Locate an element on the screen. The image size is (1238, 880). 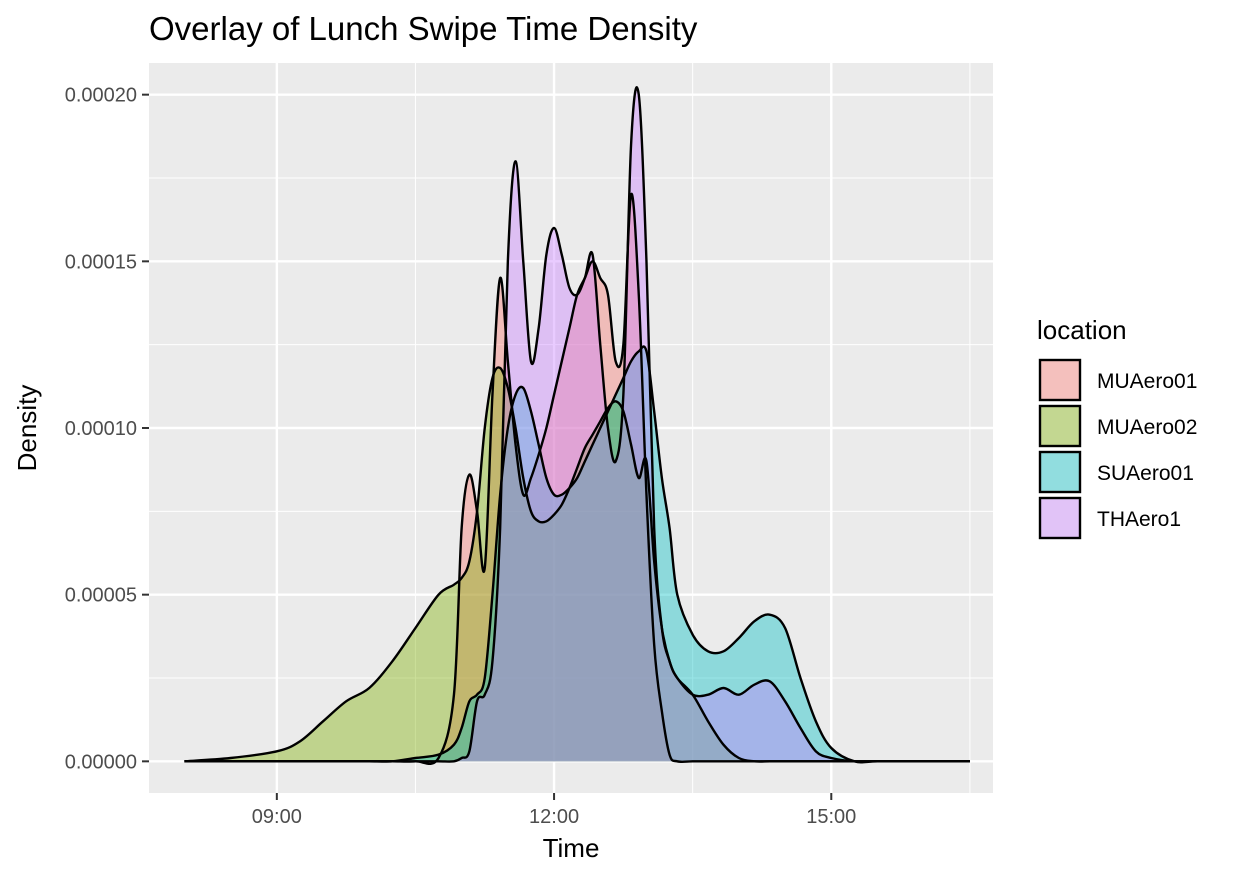
y-tick-label: 0.00015 is located at coordinates (101, 262).